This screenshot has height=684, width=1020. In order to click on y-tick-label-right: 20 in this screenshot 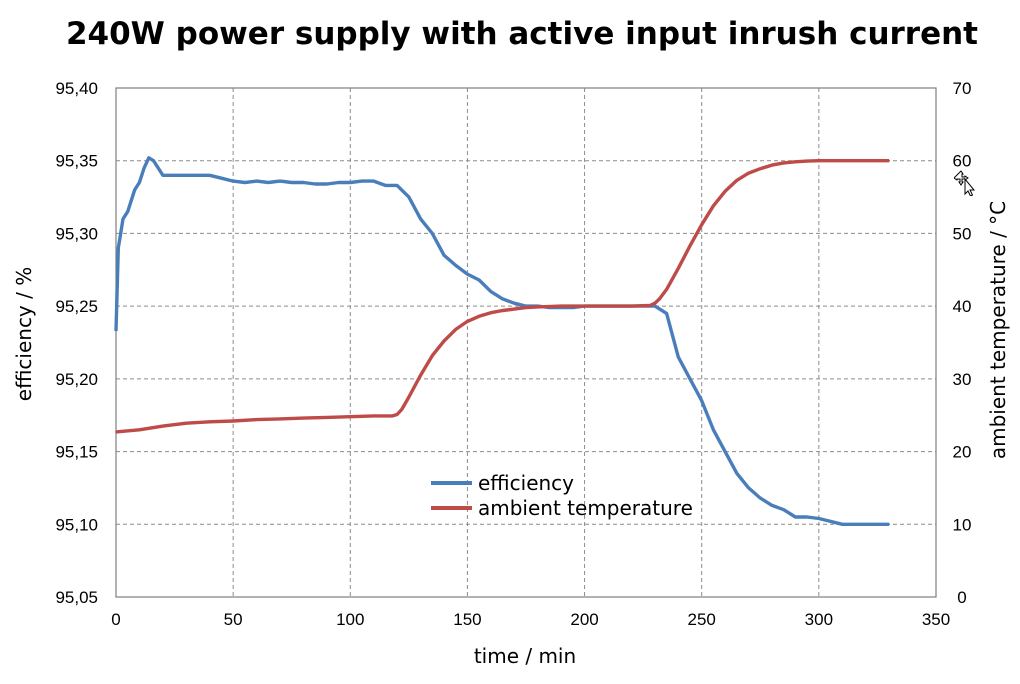, I will do `click(962, 452)`.